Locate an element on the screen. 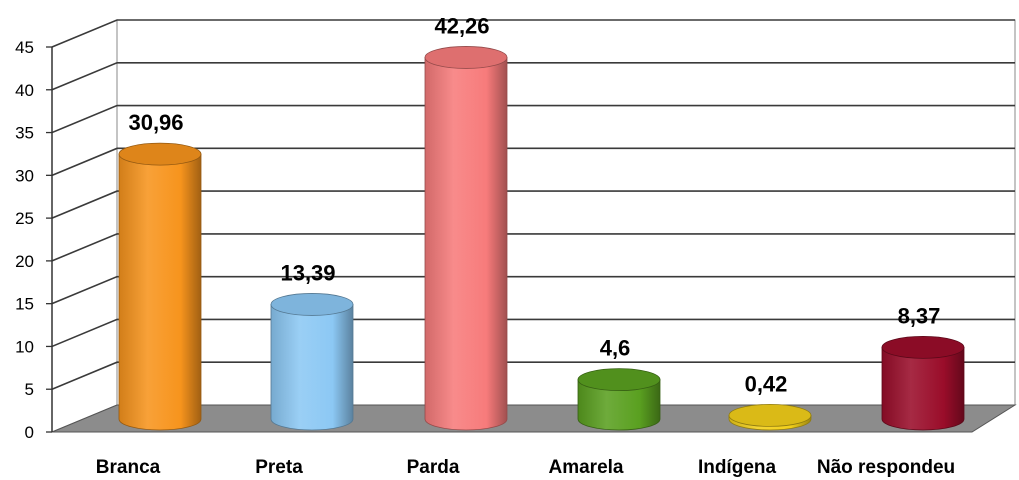 The height and width of the screenshot is (480, 1019). bar-amarela is located at coordinates (619, 399).